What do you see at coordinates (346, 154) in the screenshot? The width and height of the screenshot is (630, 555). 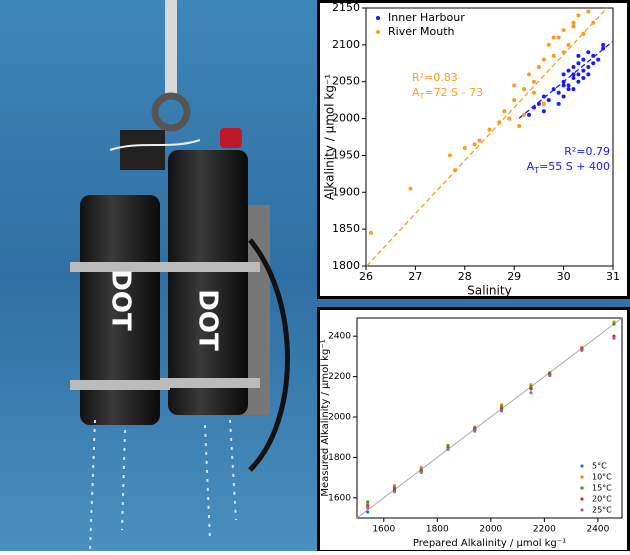 I see `y-tick-label: 1950` at bounding box center [346, 154].